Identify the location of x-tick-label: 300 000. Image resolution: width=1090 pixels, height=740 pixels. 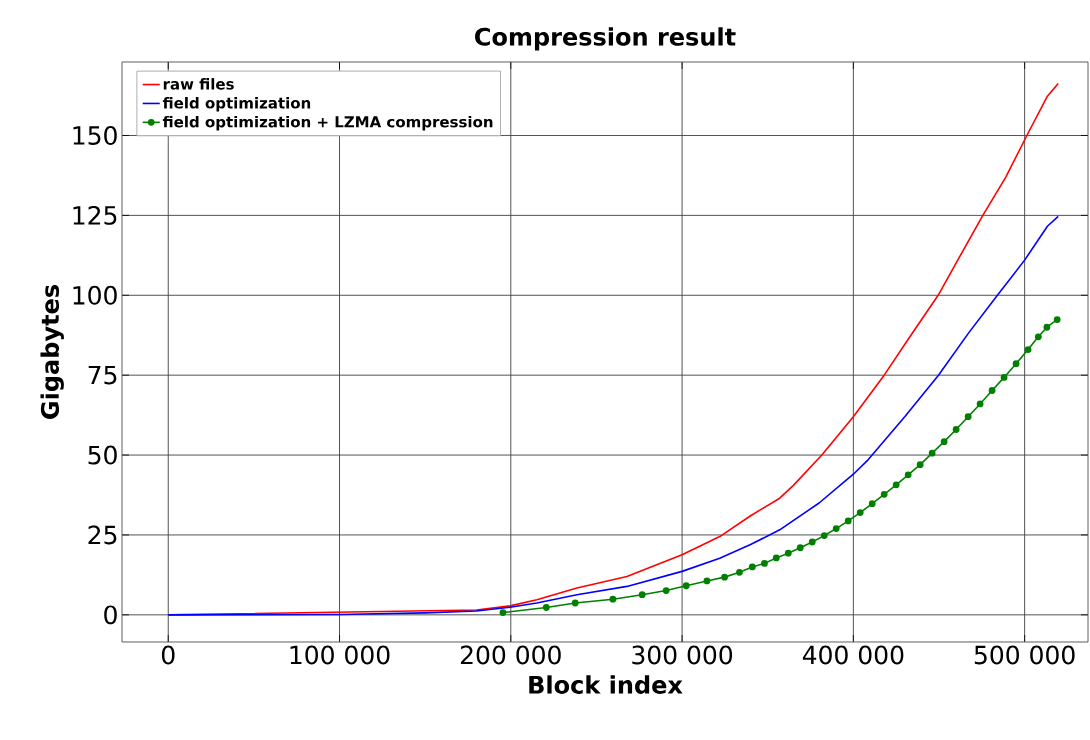
(682, 655).